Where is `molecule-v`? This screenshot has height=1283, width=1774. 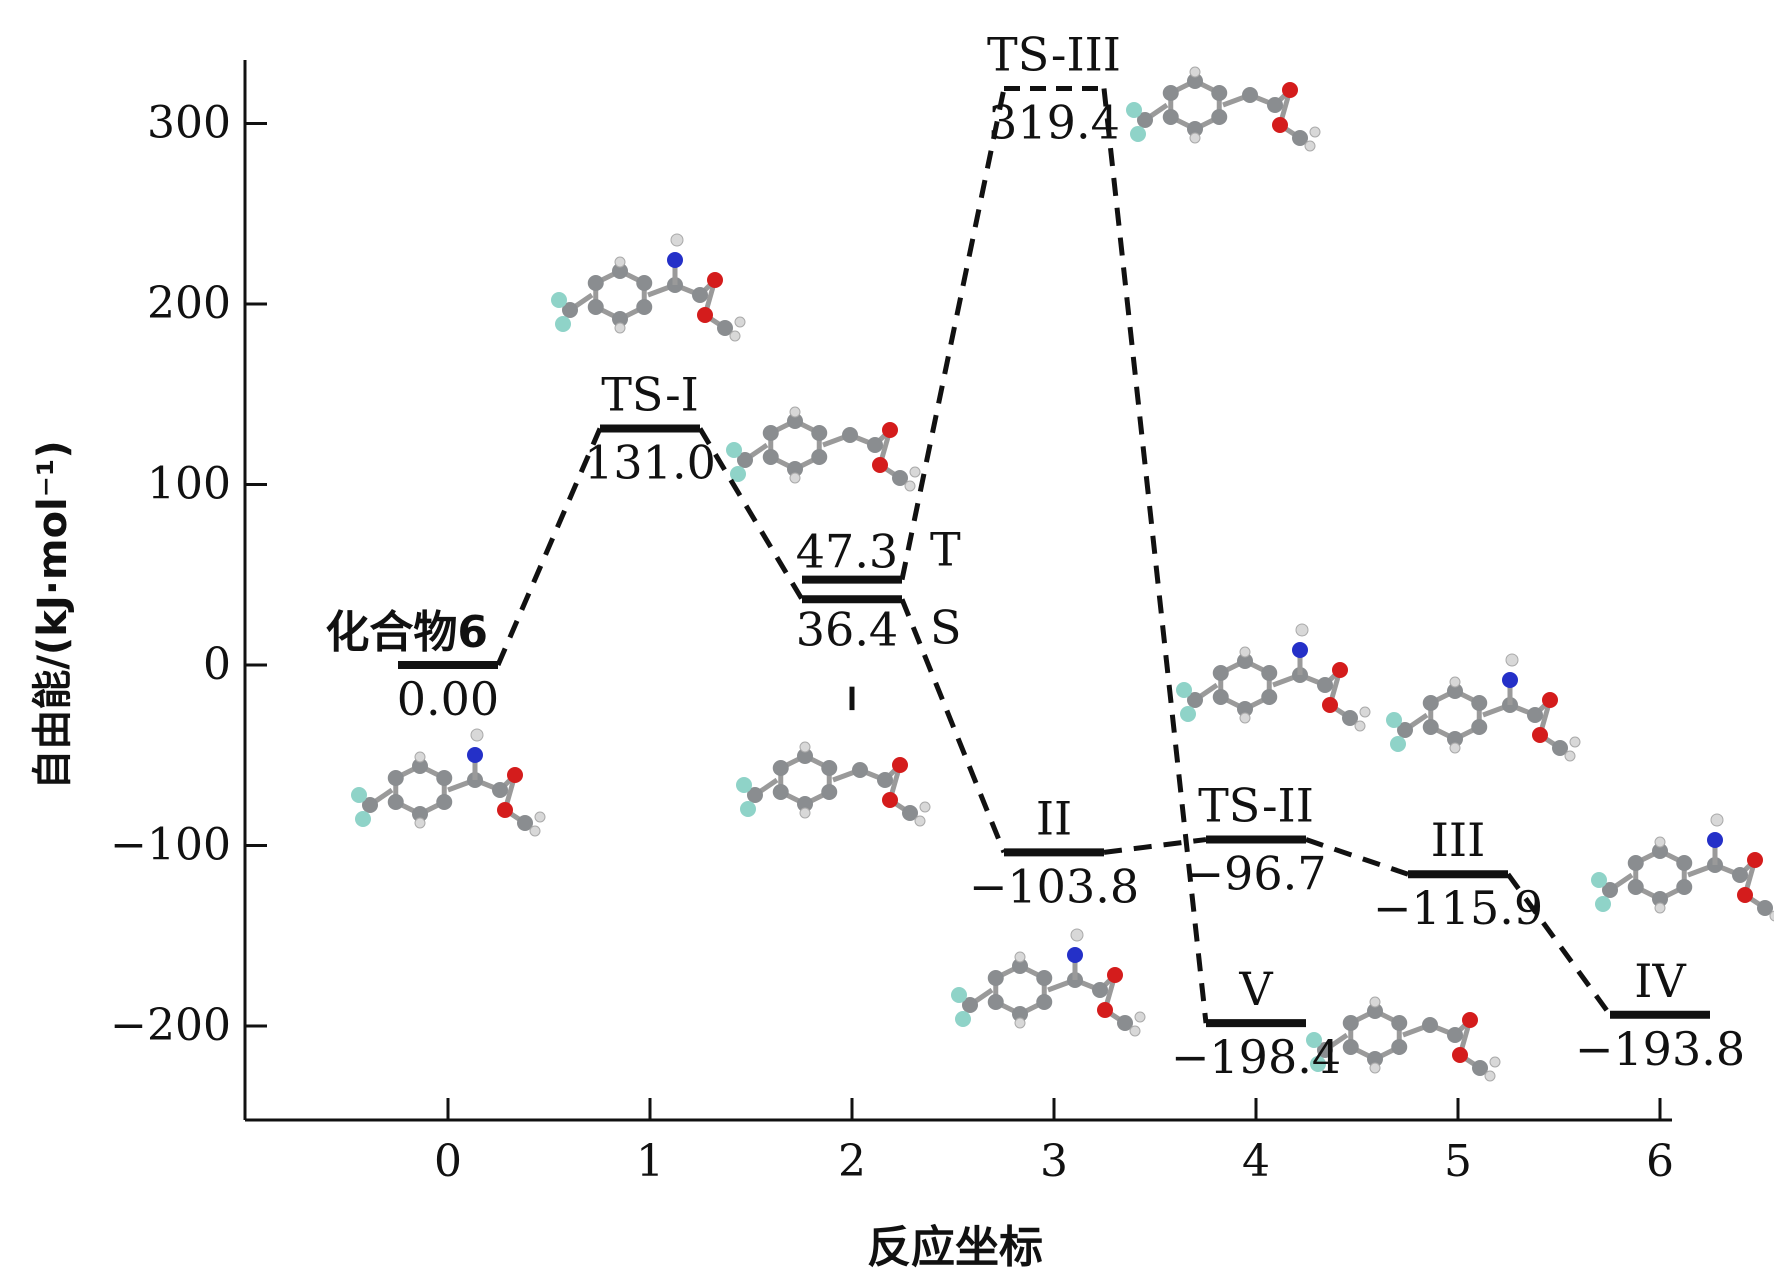 molecule-v is located at coordinates (1403, 1039).